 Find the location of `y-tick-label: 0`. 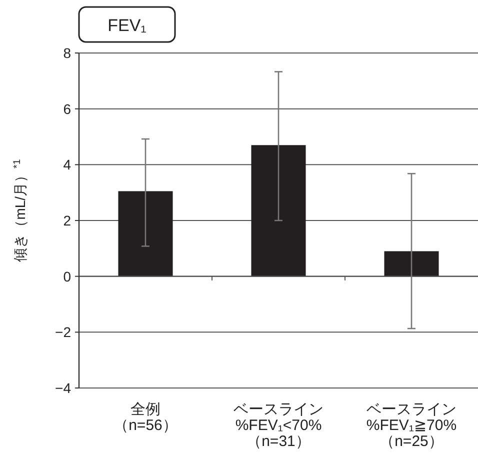

y-tick-label: 0 is located at coordinates (67, 276).